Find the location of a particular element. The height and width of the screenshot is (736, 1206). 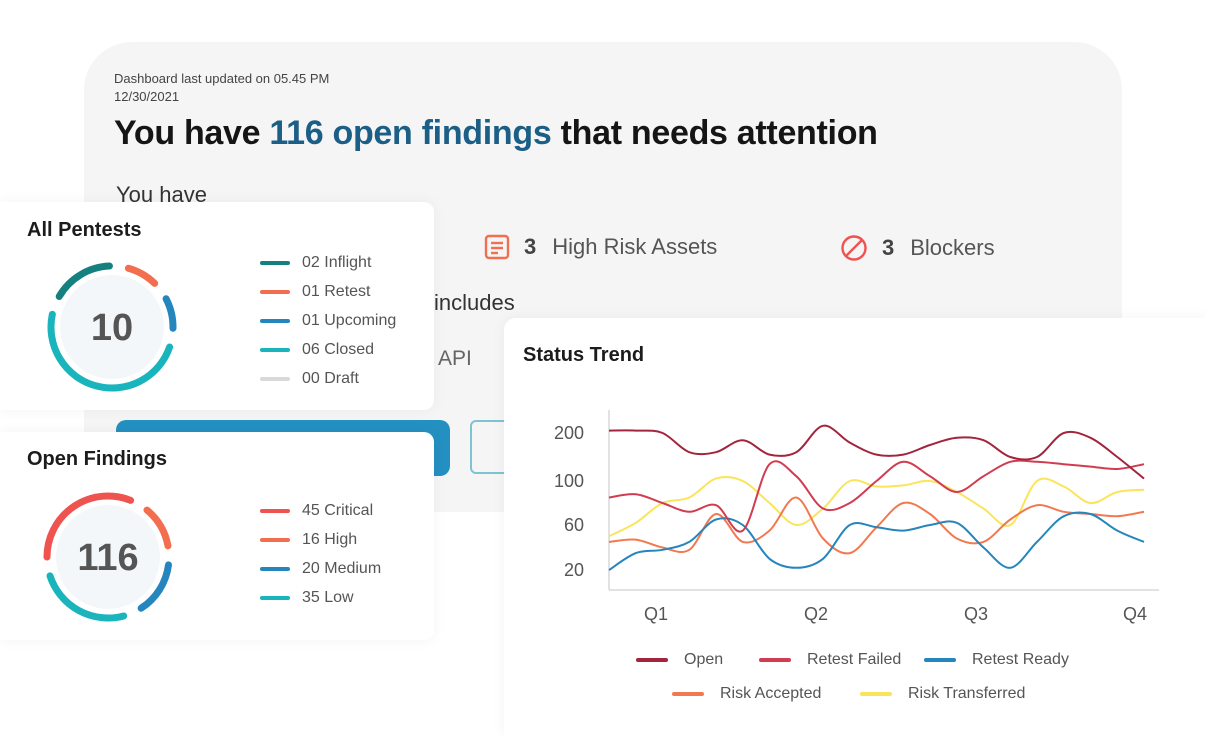

legend-label: Retest Failed is located at coordinates (854, 659).